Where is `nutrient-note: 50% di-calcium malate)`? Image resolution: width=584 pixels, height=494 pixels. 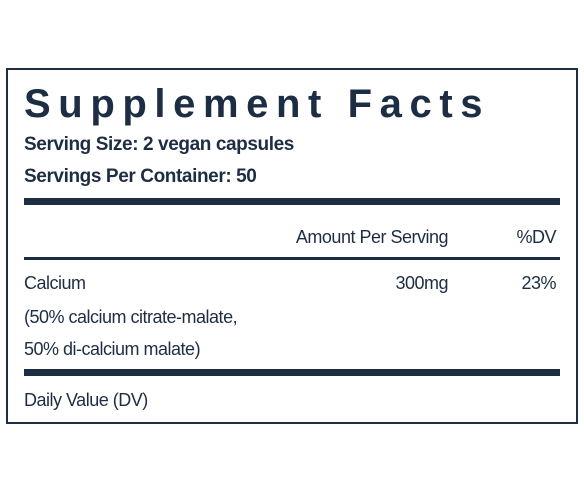
nutrient-note: 50% di-calcium malate) is located at coordinates (112, 349).